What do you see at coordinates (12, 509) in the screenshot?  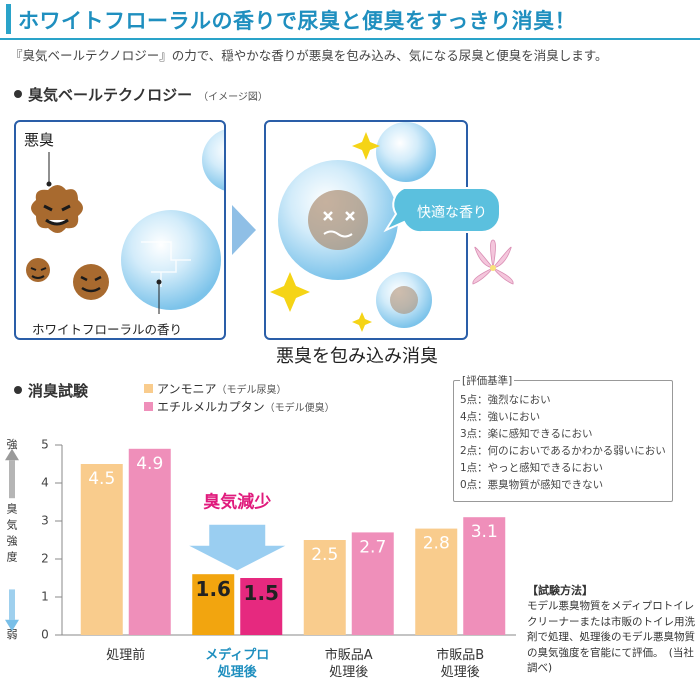 I see `axis-label-char: 臭` at bounding box center [12, 509].